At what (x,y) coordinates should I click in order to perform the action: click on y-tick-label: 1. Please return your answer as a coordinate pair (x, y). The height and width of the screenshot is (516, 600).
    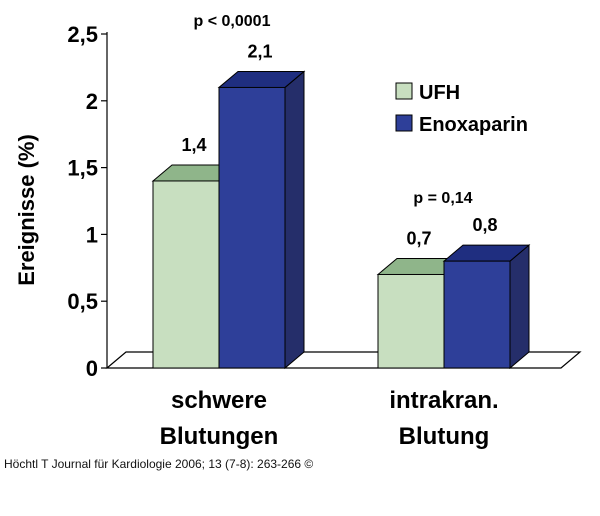
    Looking at the image, I should click on (92, 234).